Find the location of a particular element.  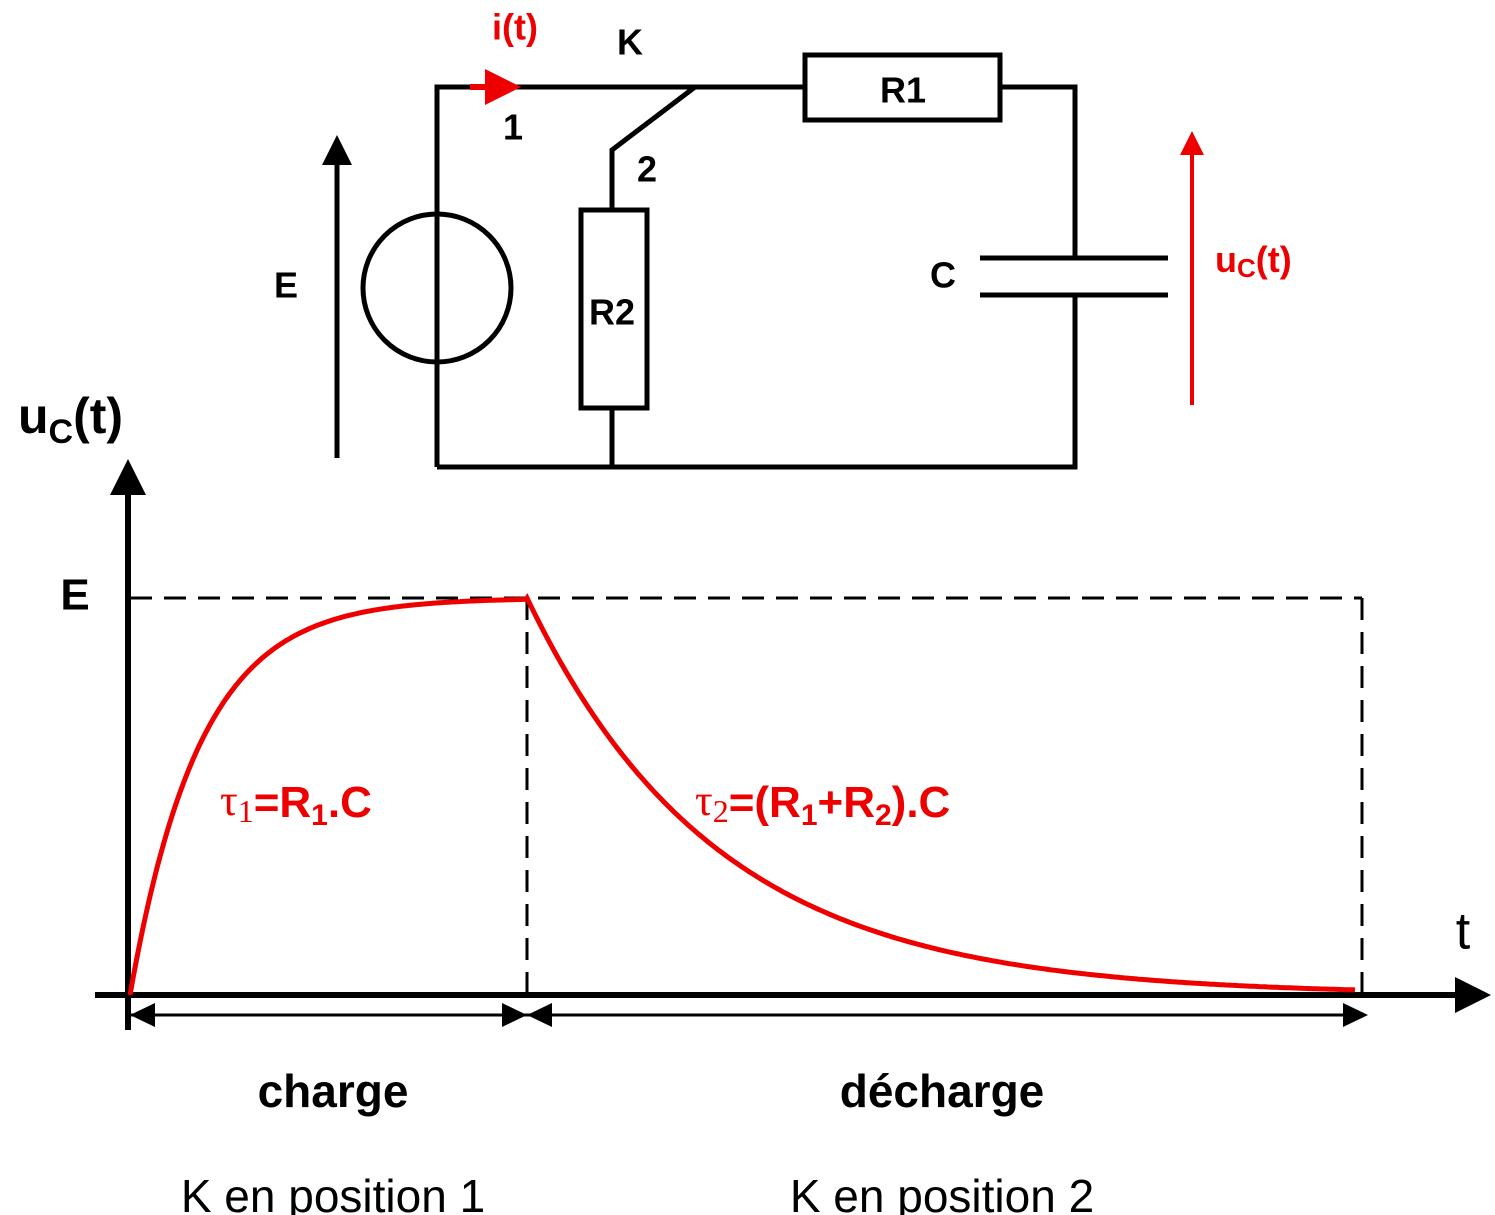

tau1-formula: τ1=R1.C is located at coordinates (296, 804).